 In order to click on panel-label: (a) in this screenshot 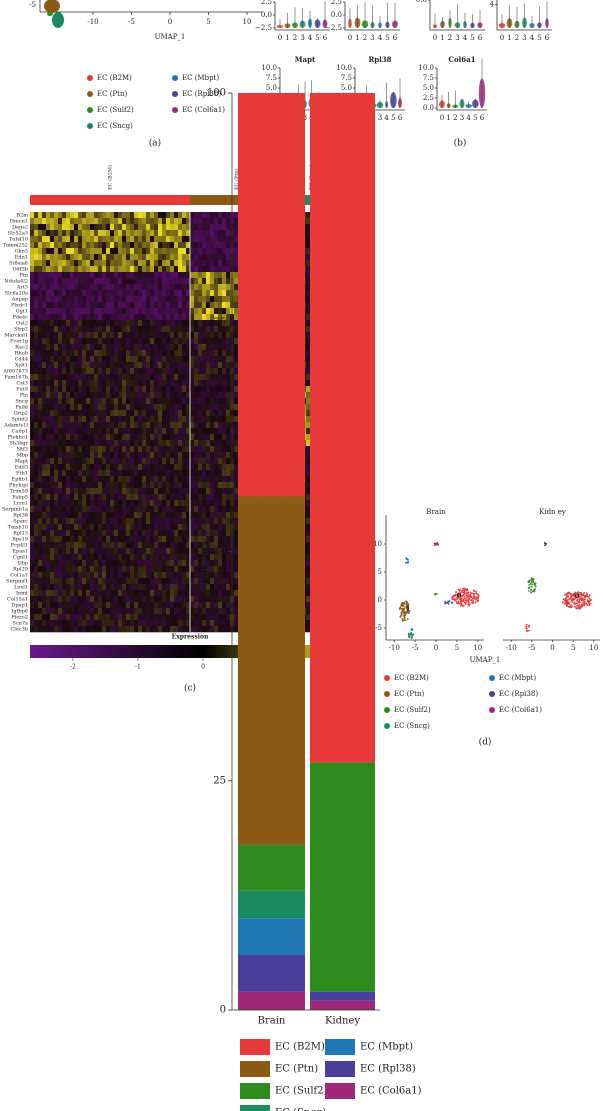, I will do `click(155, 143)`.